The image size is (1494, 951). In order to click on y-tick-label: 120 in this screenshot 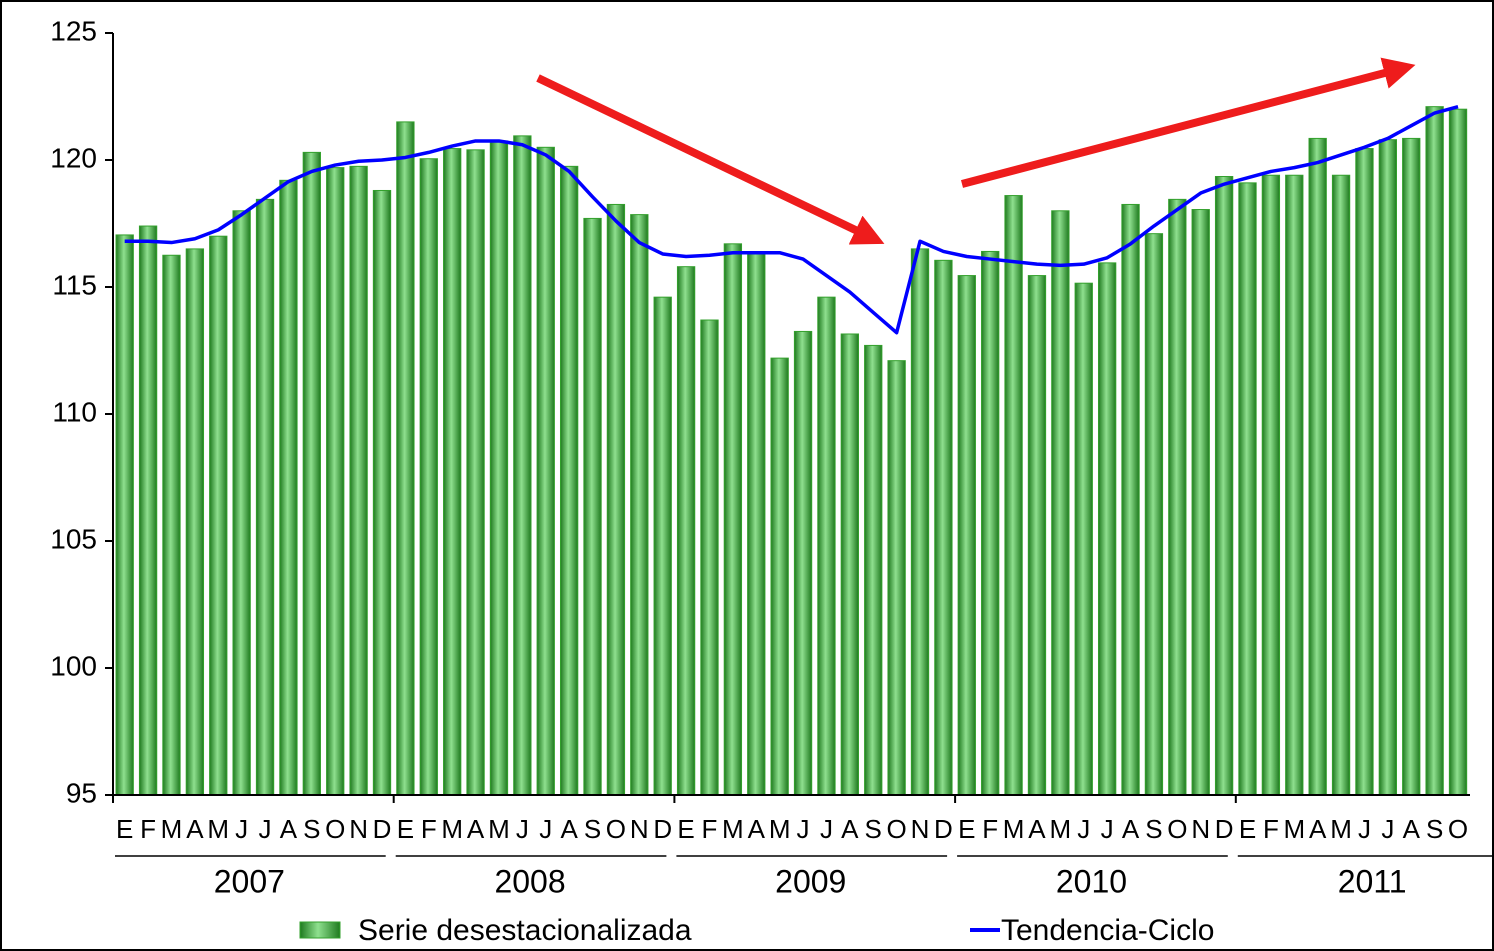, I will do `click(73, 157)`.